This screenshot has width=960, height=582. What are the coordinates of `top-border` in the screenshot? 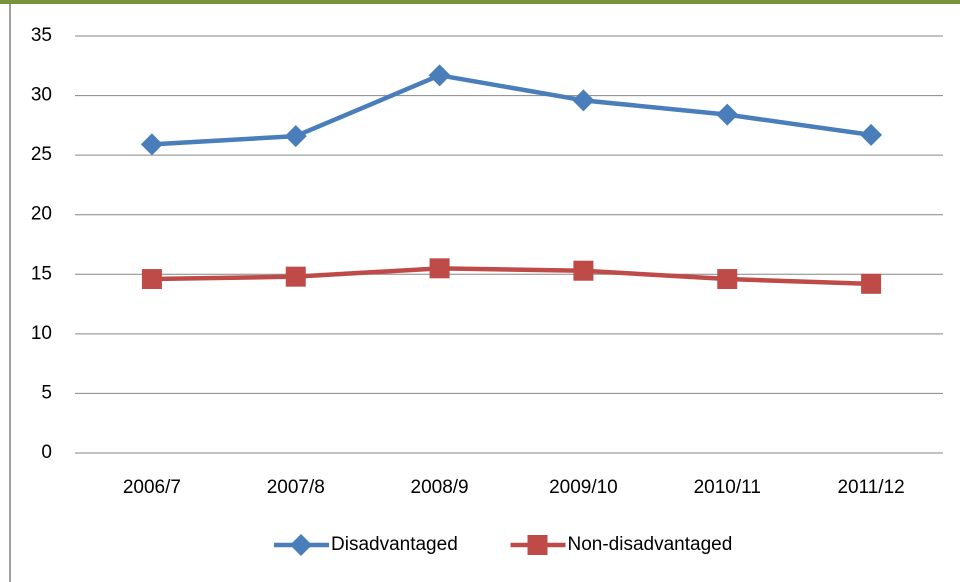 It's located at (480, 2).